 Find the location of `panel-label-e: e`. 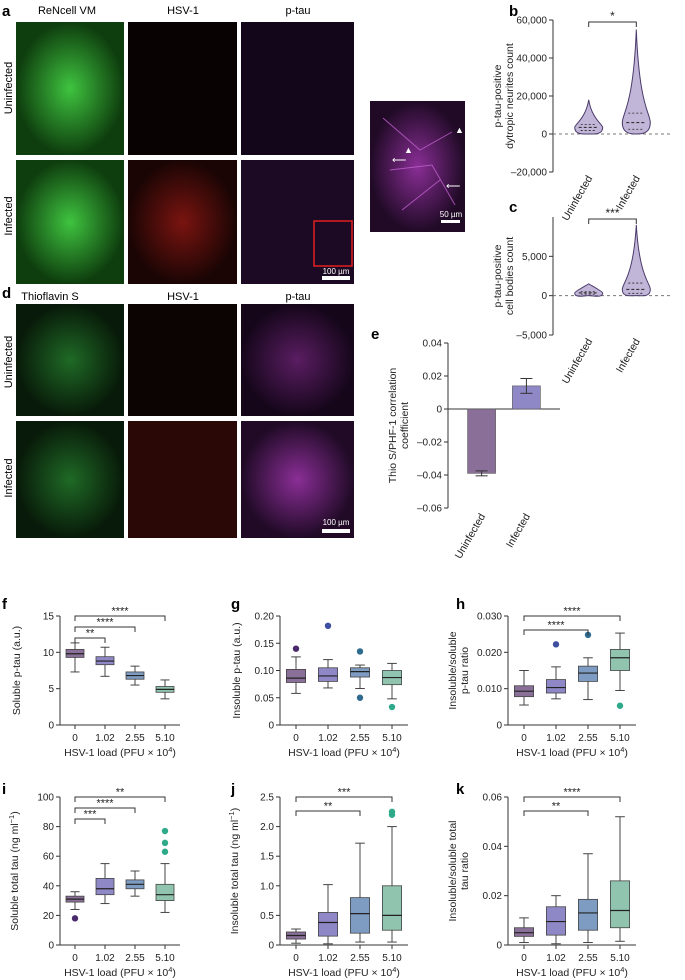

panel-label-e: e is located at coordinates (375, 334).